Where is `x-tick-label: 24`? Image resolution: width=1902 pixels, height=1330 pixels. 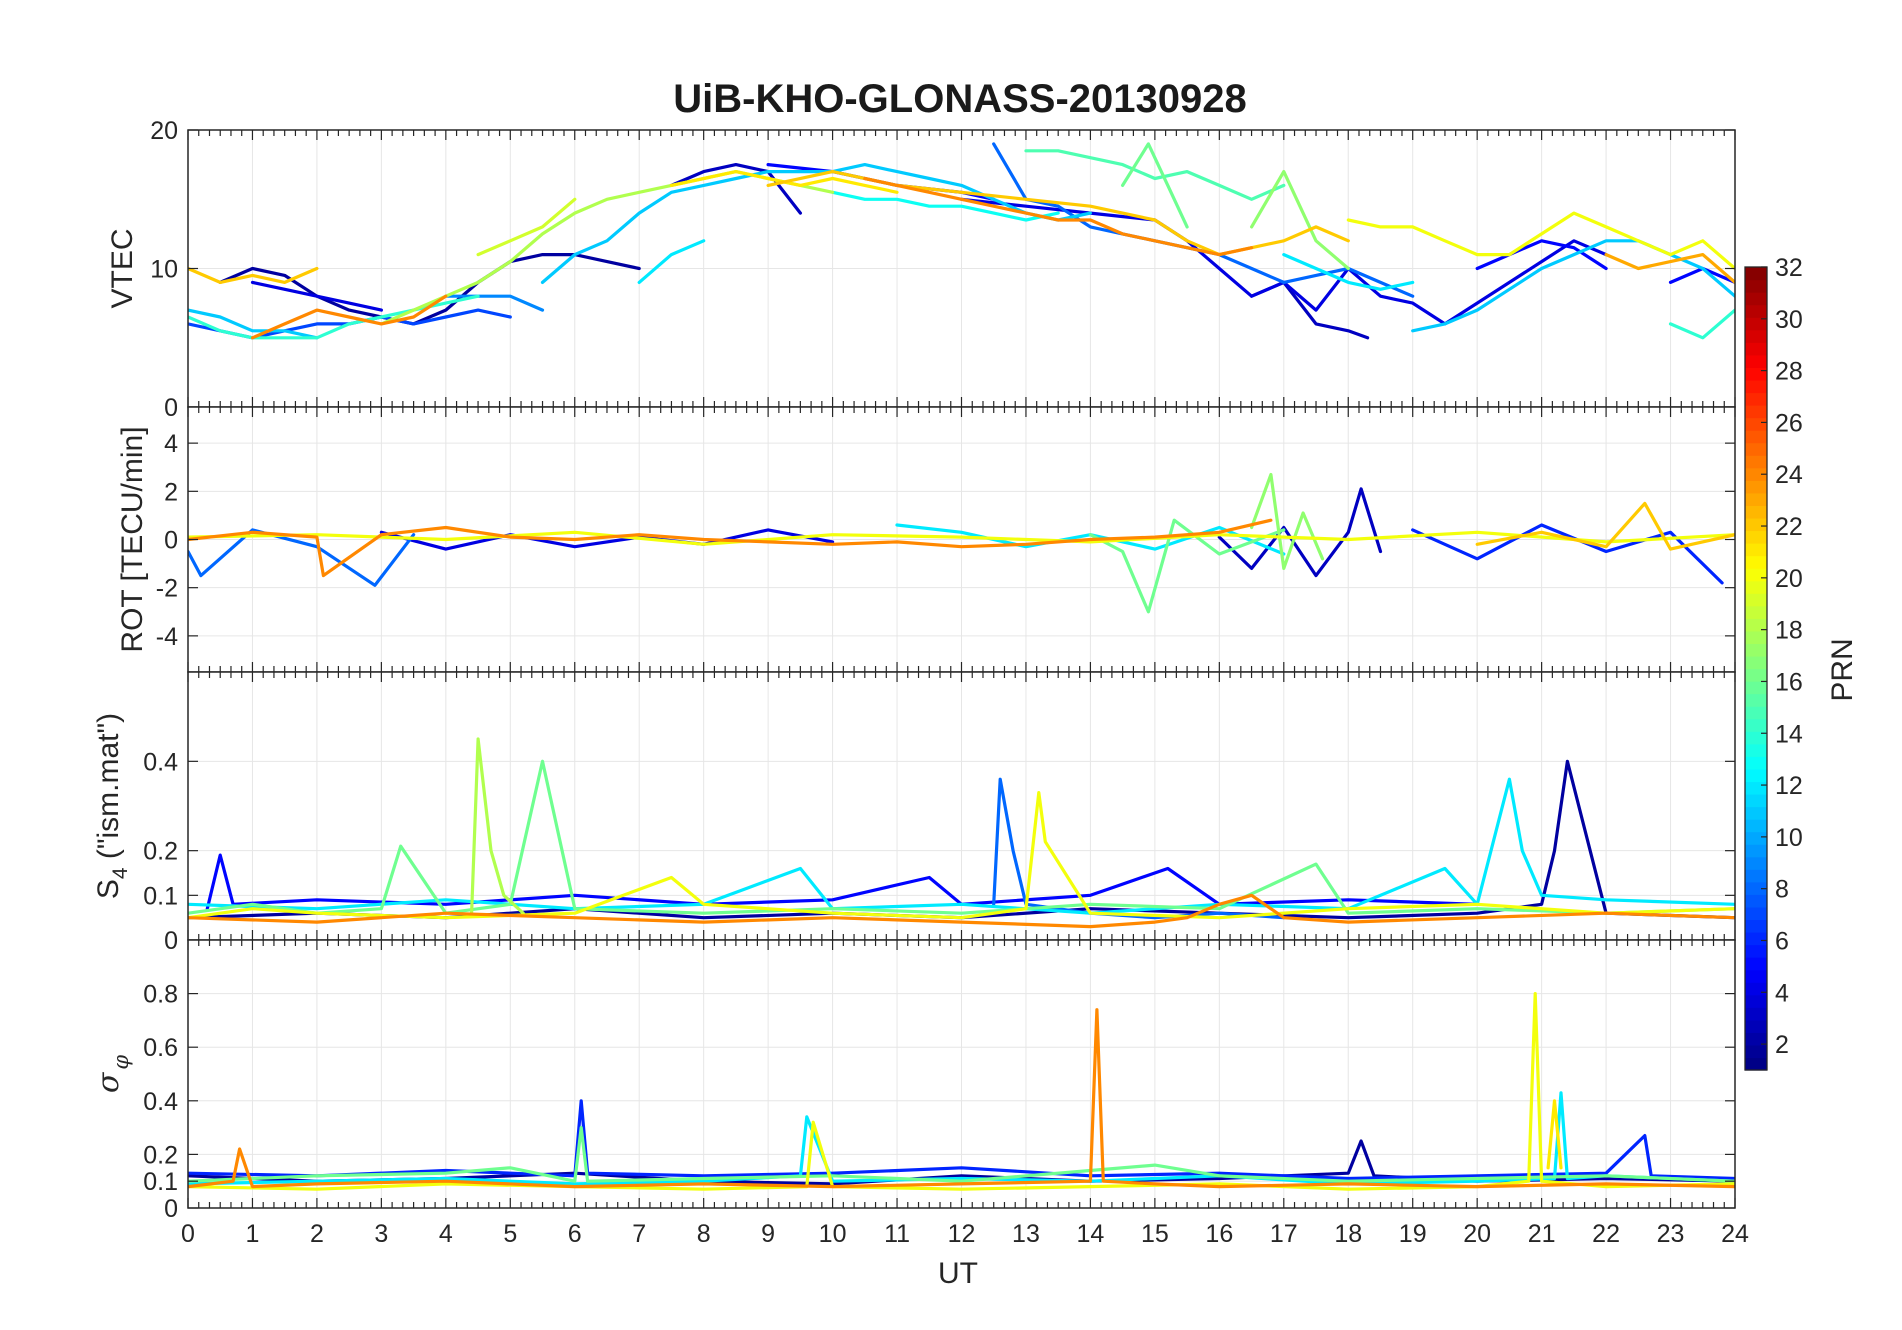 x-tick-label: 24 is located at coordinates (1735, 1234).